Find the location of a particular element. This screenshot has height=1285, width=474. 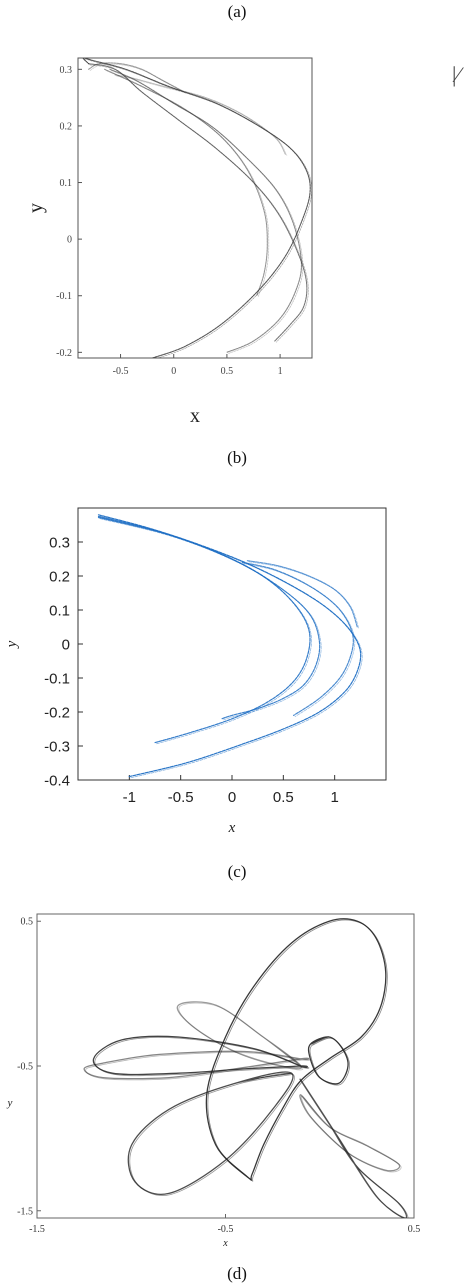

series-group-b is located at coordinates (197, 208).